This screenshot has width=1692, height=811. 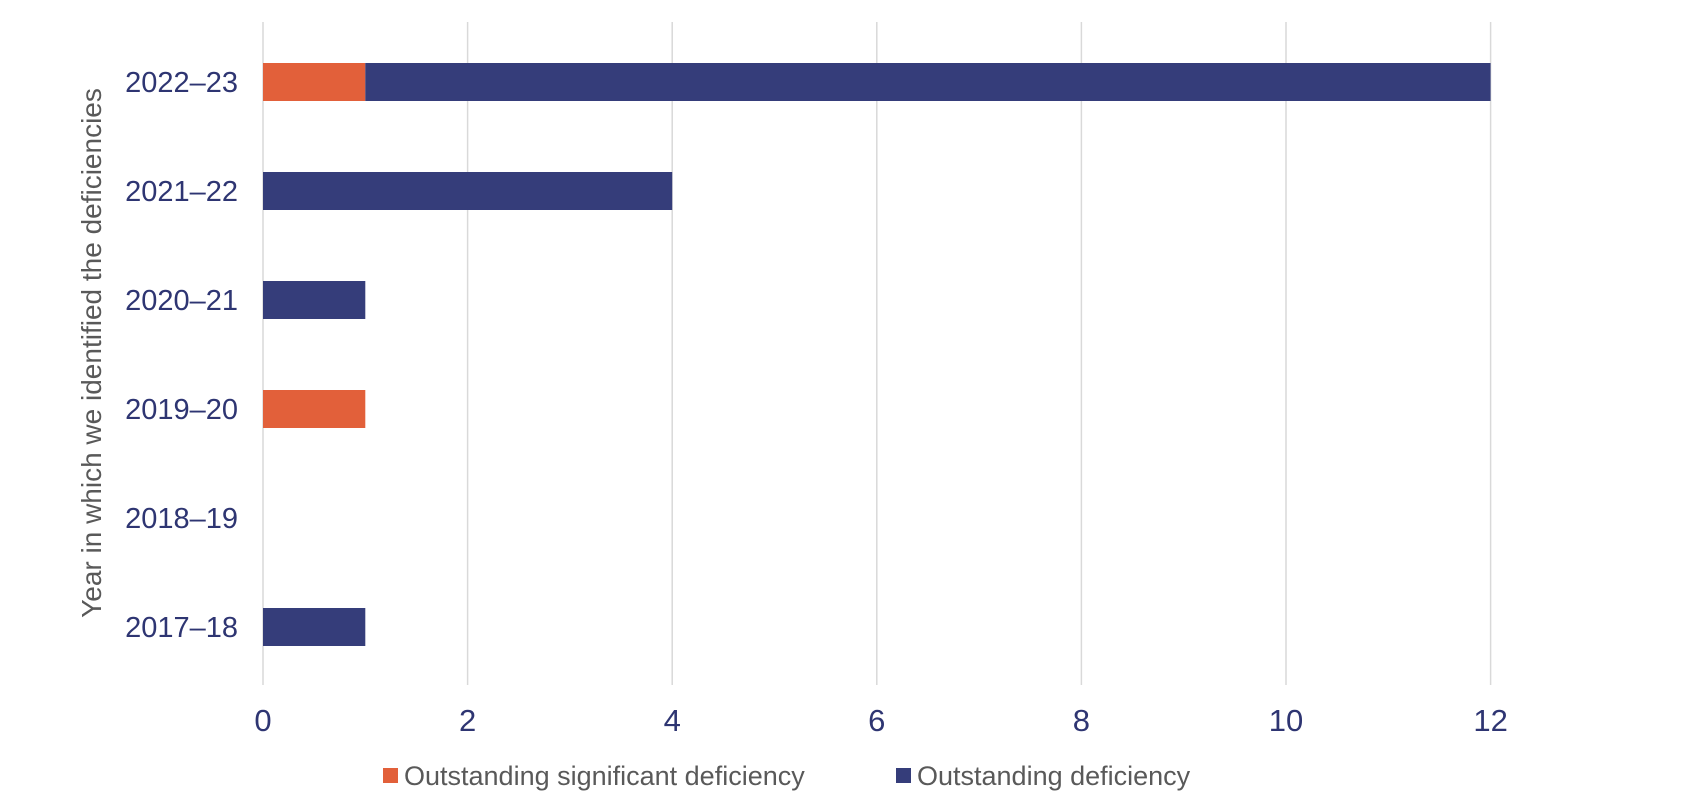 I want to click on category-label: 2018–19, so click(x=181, y=519).